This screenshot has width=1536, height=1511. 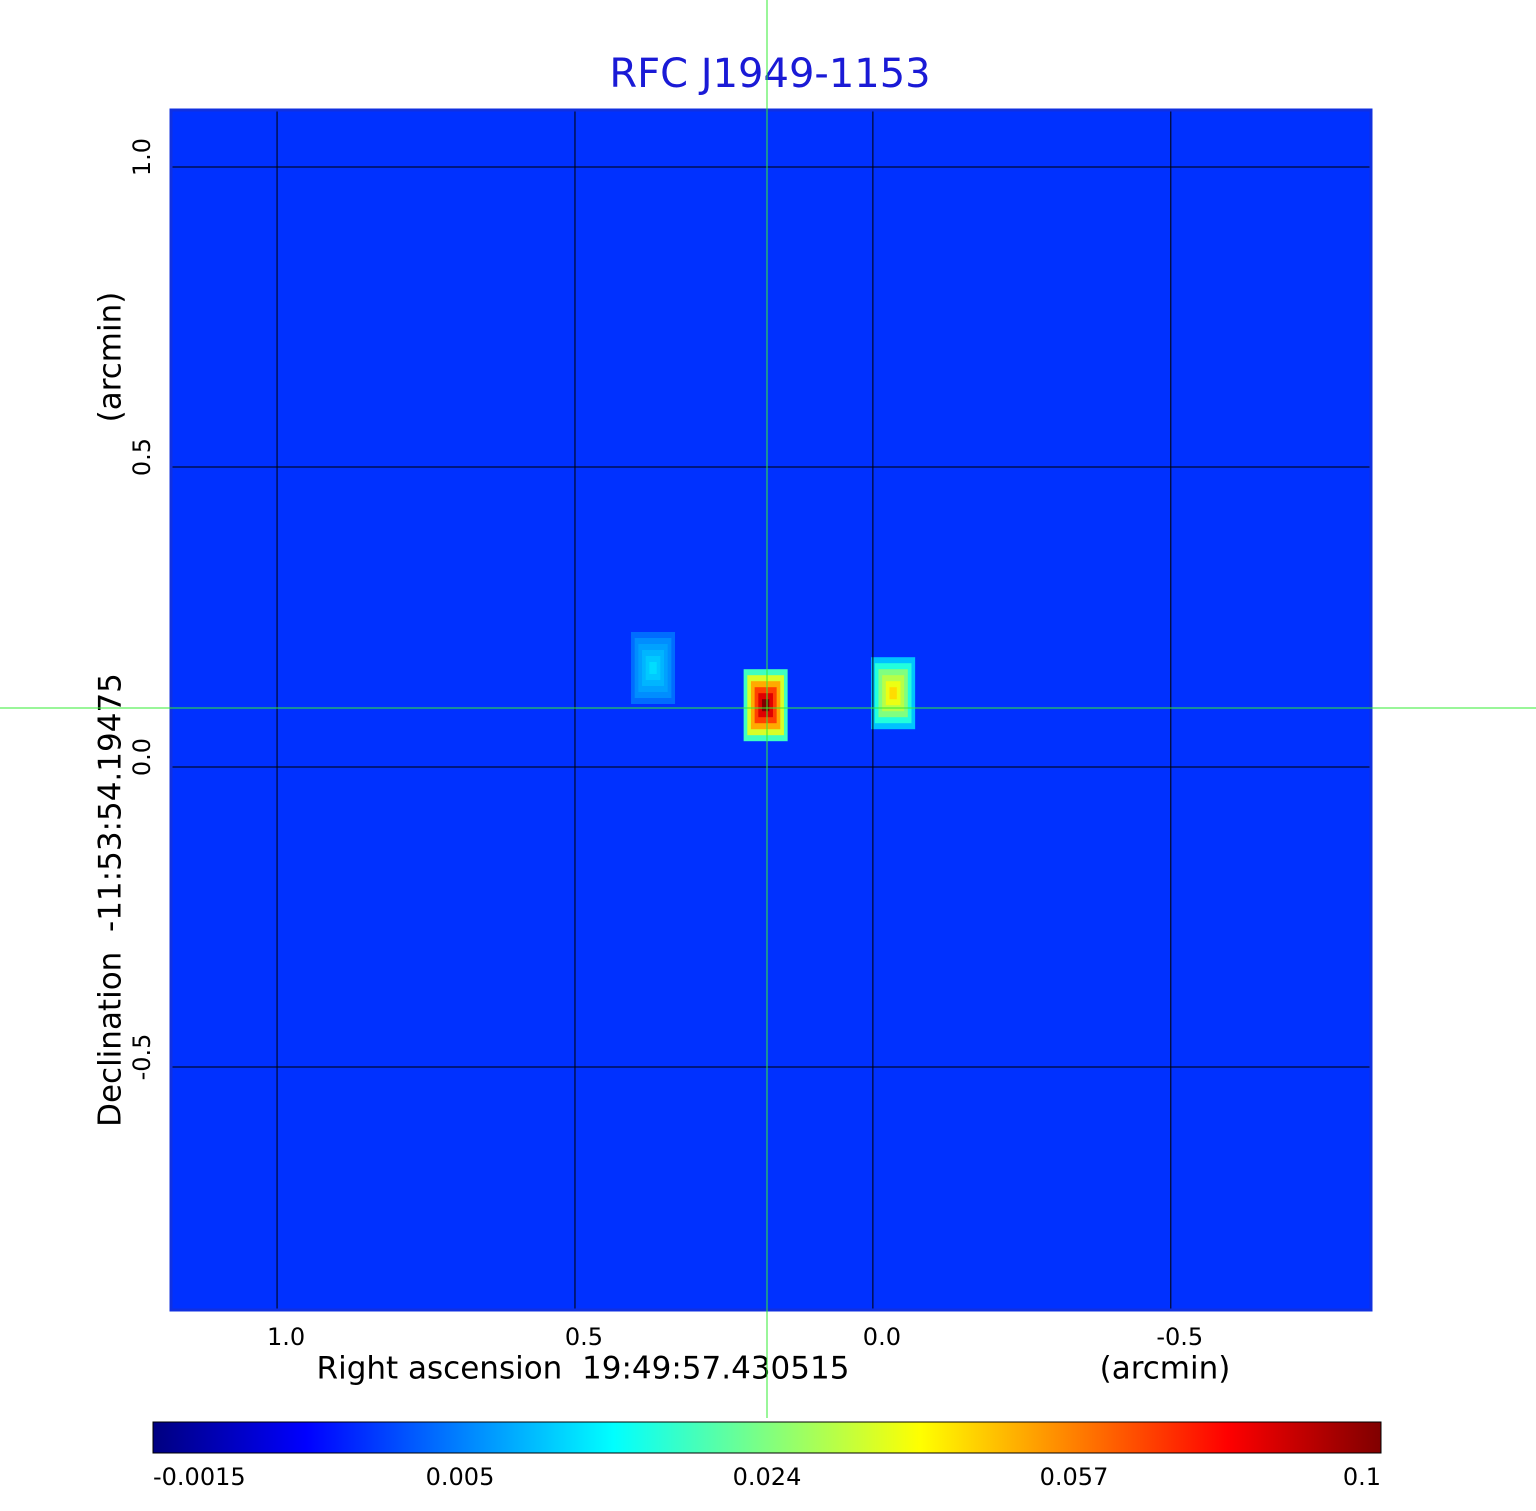 What do you see at coordinates (583, 1369) in the screenshot?
I see `x-axis-label: Right ascension 19:49:57.430515` at bounding box center [583, 1369].